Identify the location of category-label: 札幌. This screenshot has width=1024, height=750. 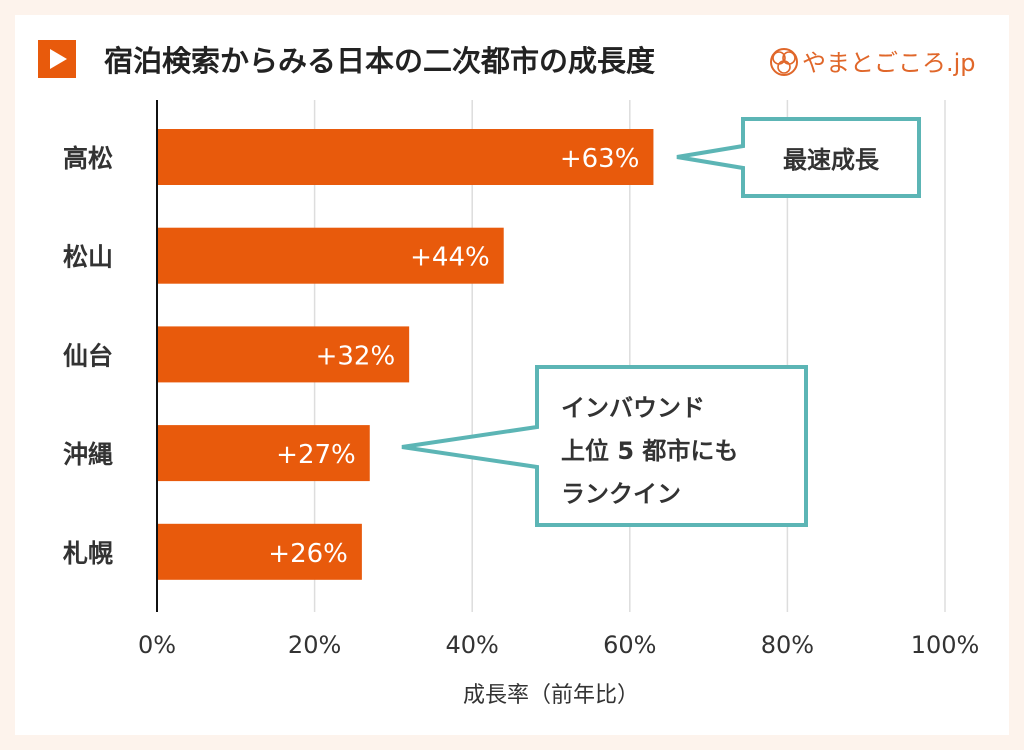
(87, 553).